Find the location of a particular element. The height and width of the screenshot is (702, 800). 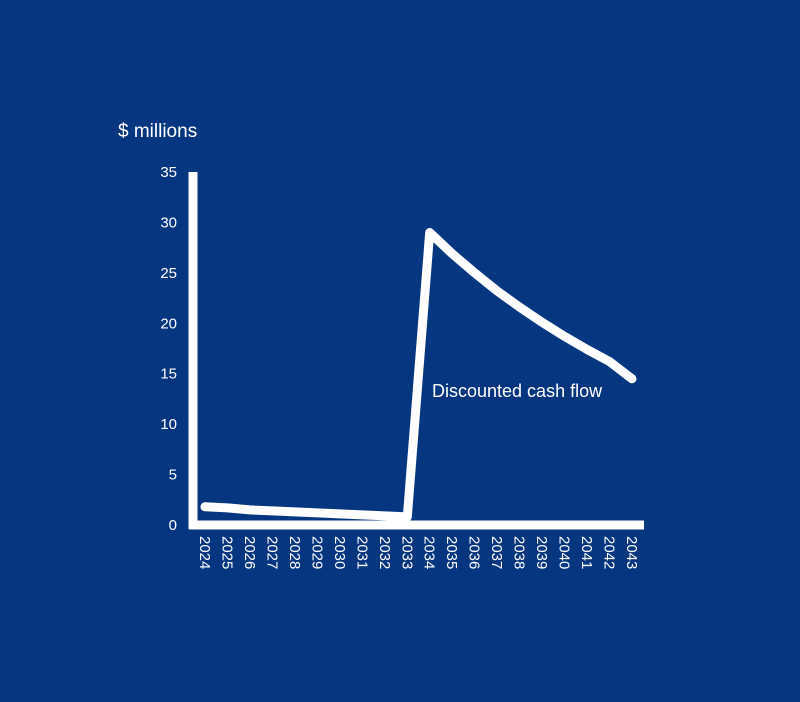

x-tick-label: 2039 is located at coordinates (541, 552).